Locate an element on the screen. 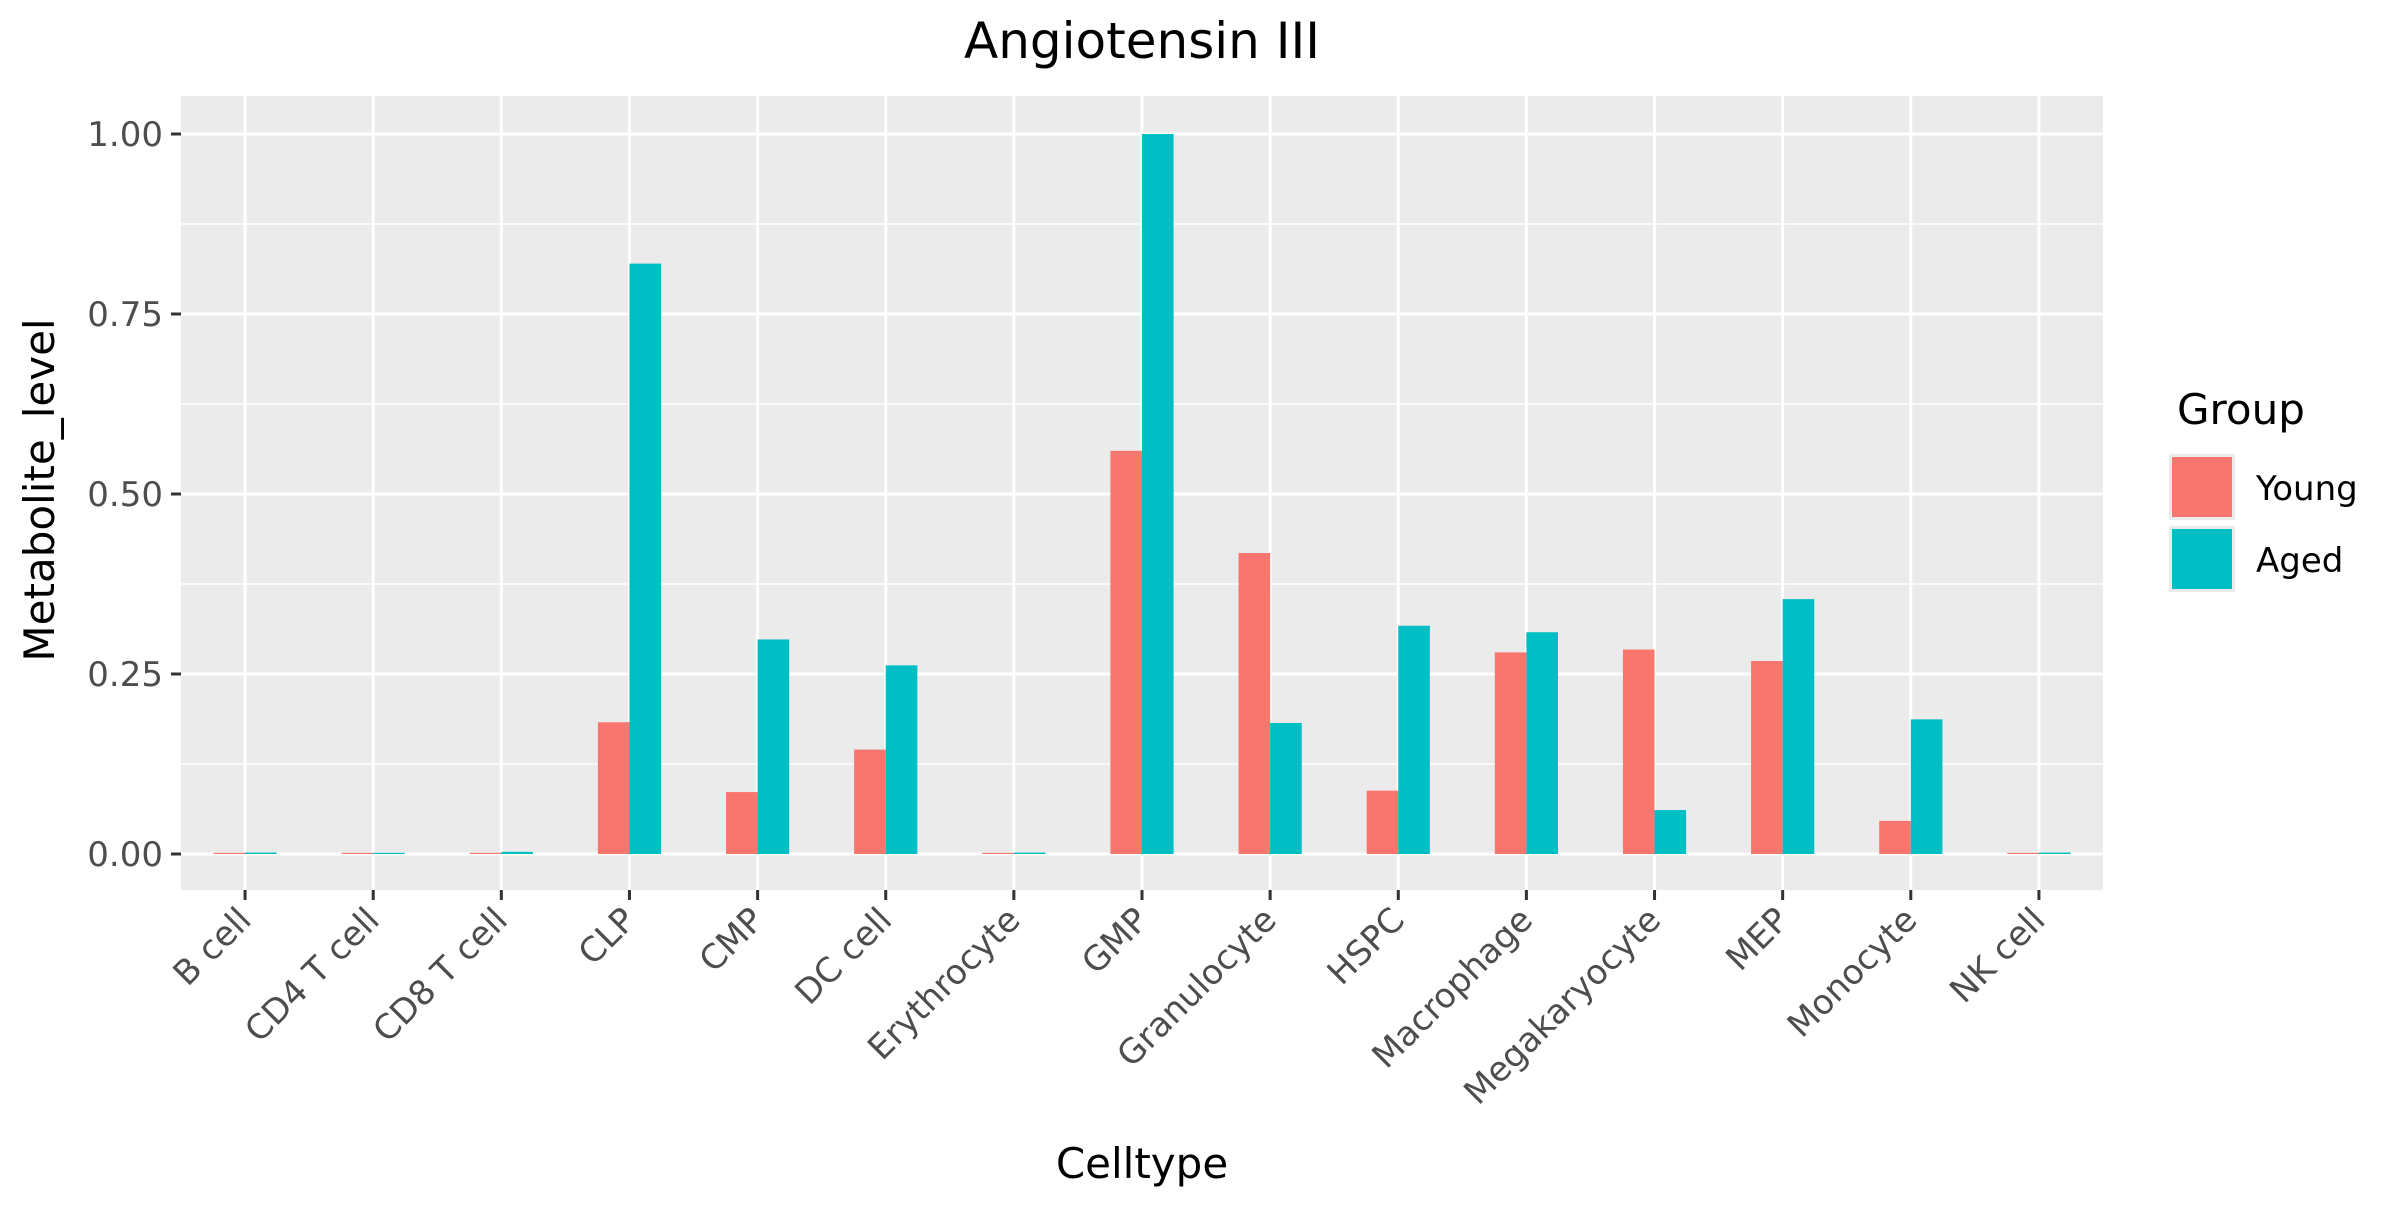  x-tick-label: CMP is located at coordinates (732, 940).